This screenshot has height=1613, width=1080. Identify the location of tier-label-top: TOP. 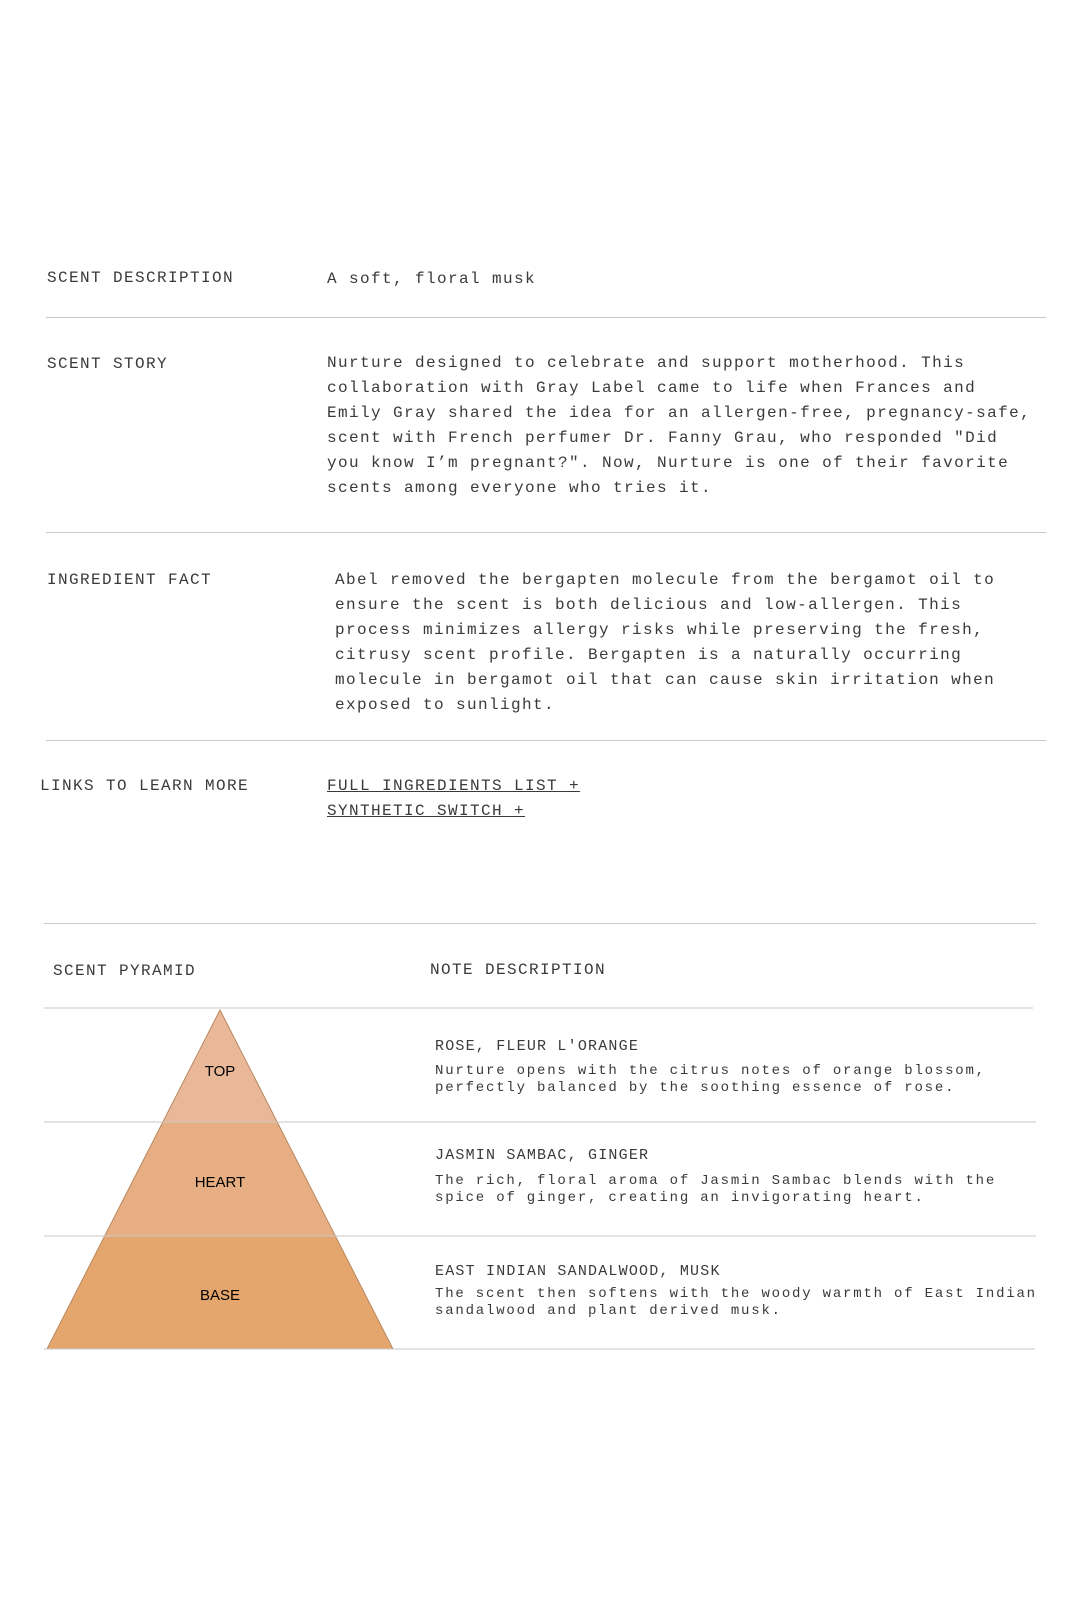
(220, 1071).